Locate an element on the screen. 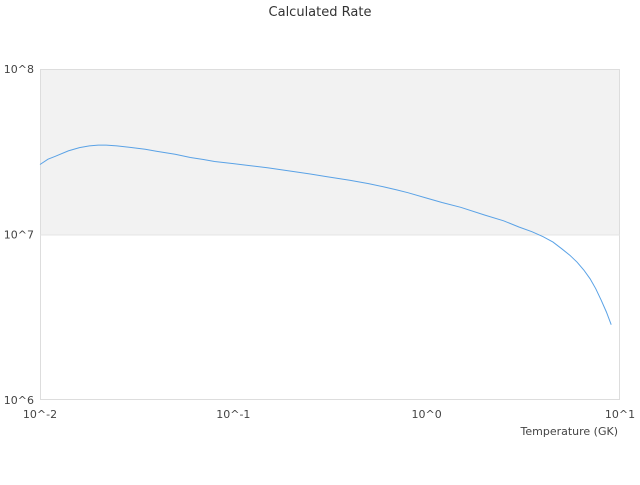 The width and height of the screenshot is (640, 485). x-tick-label: 10^-1 is located at coordinates (233, 414).